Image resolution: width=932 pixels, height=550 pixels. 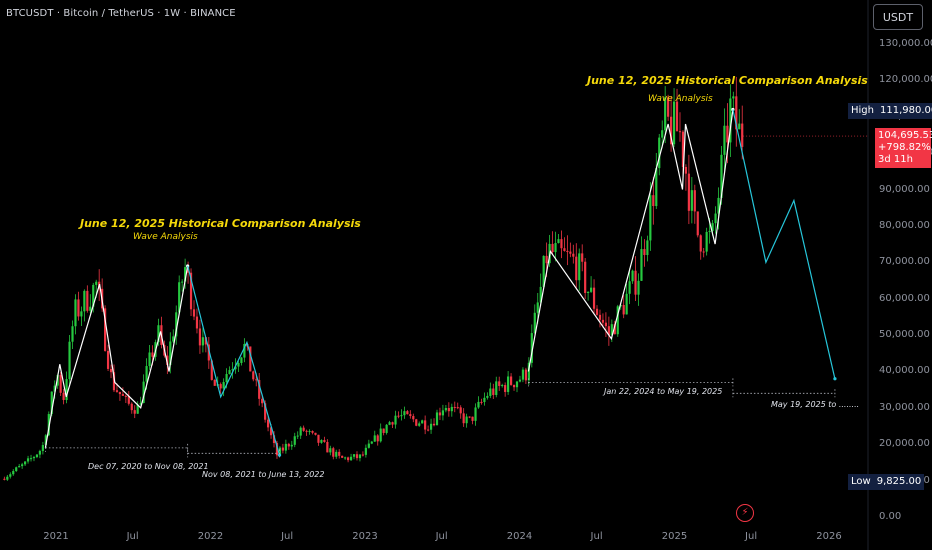 I want to click on annotation-subtitle-1: Wave Analysis, so click(x=165, y=237).